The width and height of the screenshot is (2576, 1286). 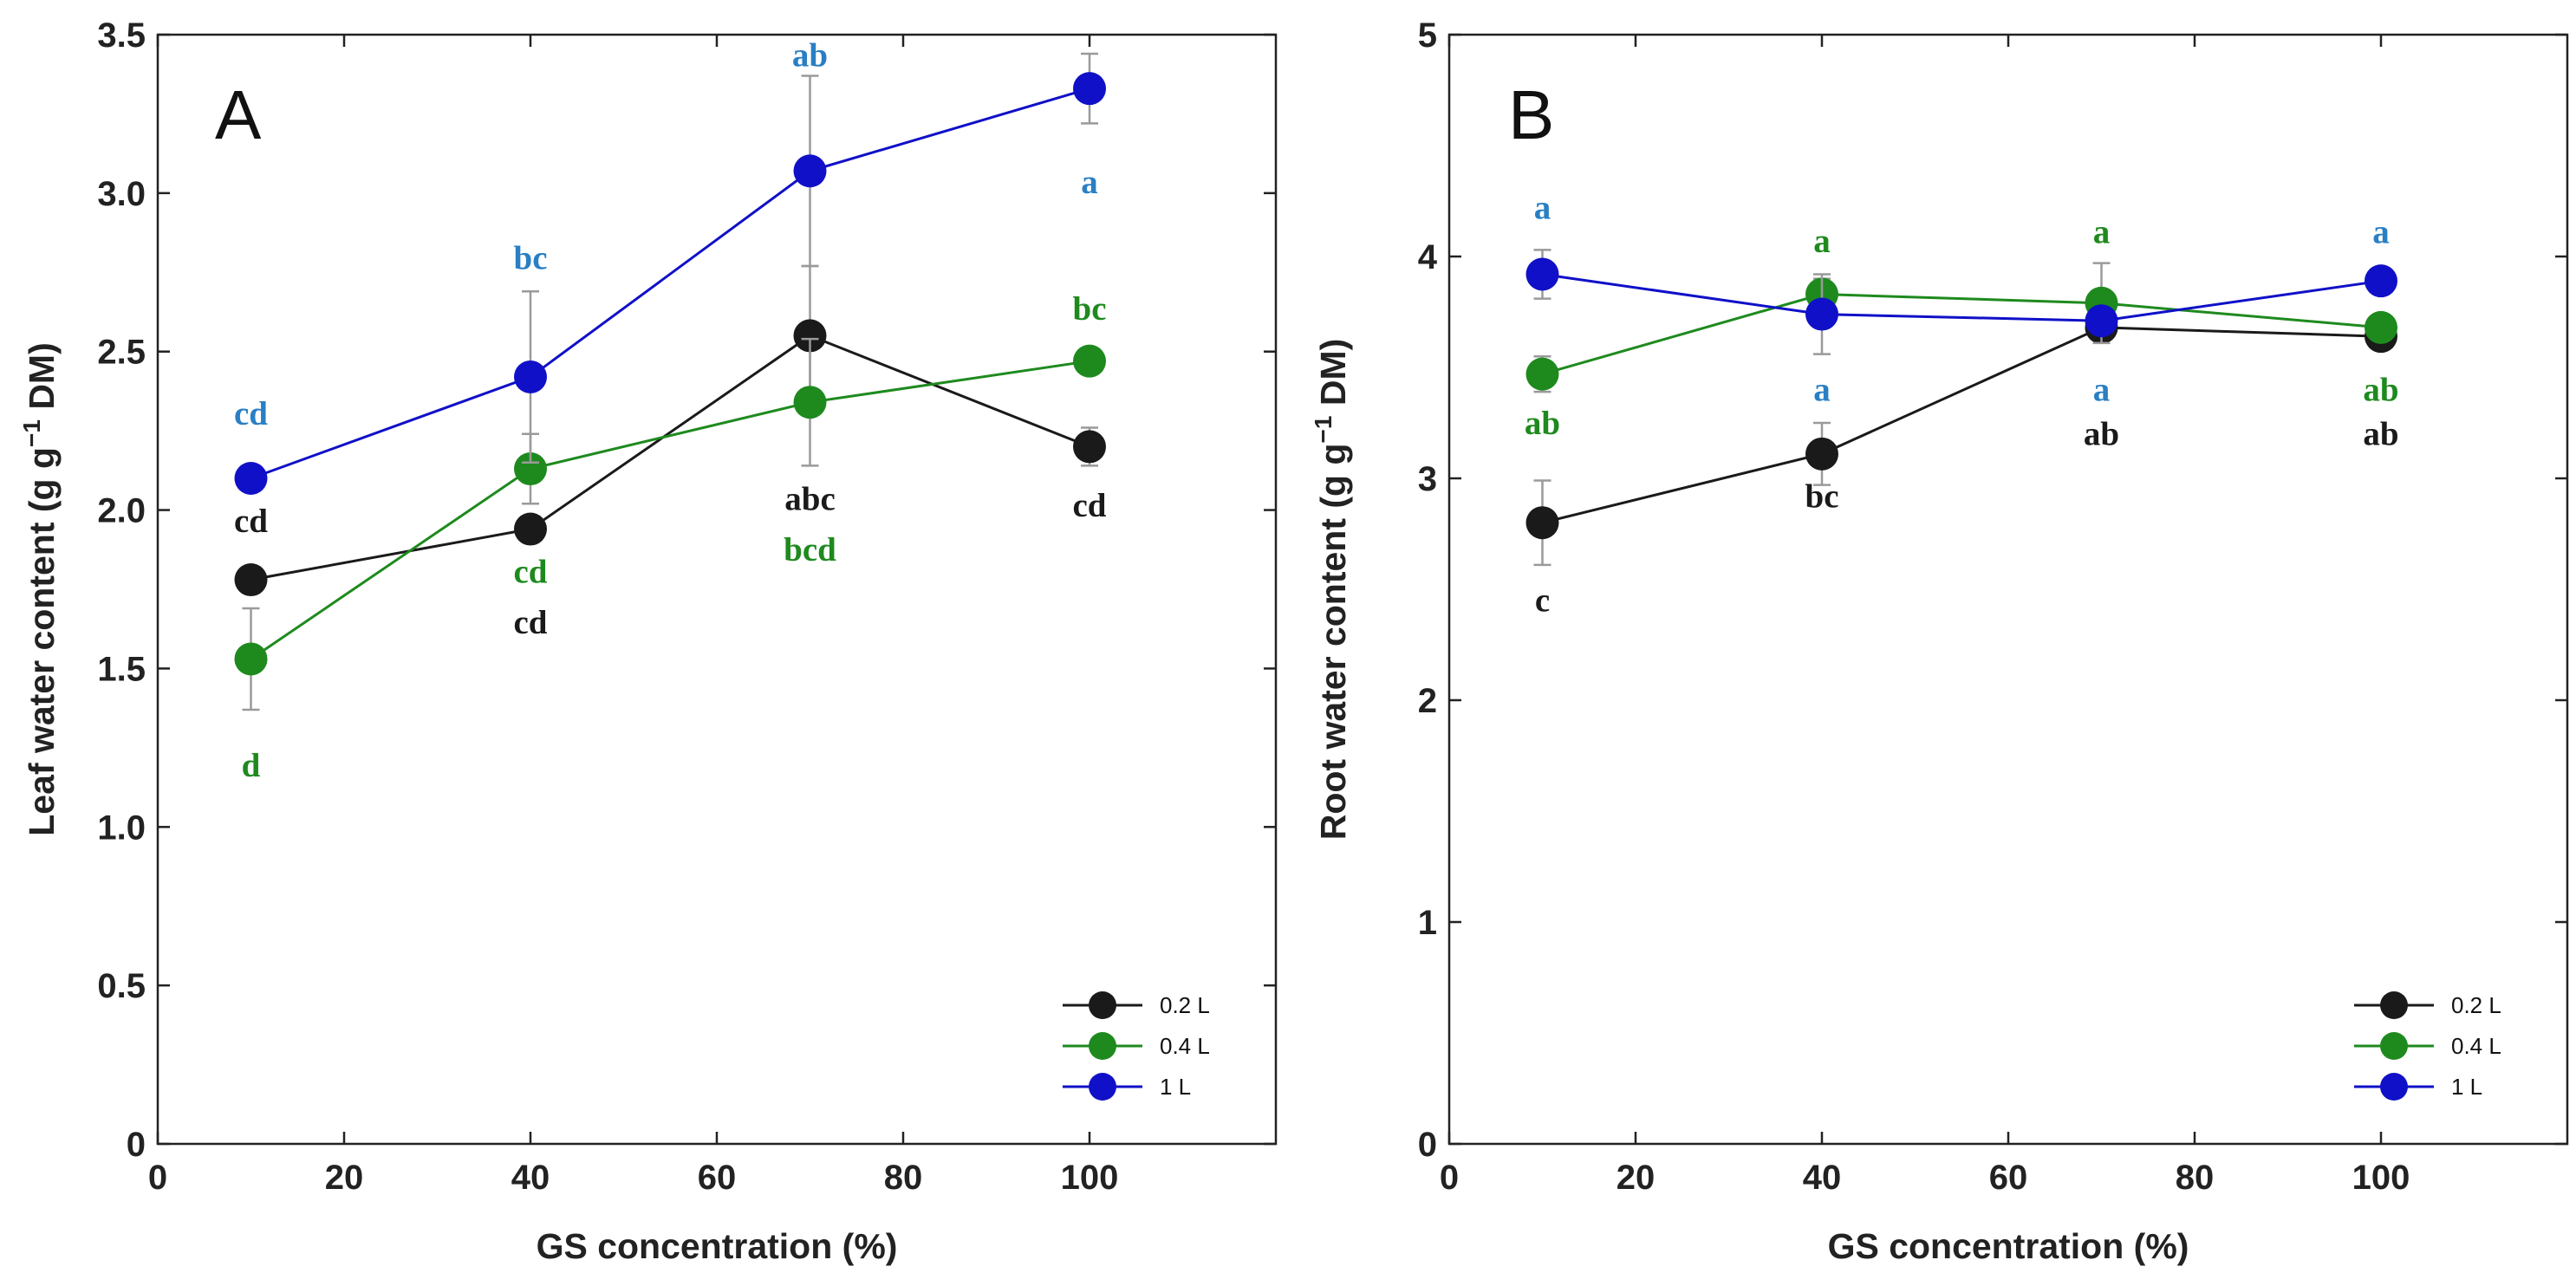 I want to click on x-tick-label: 60, so click(x=2009, y=1178).